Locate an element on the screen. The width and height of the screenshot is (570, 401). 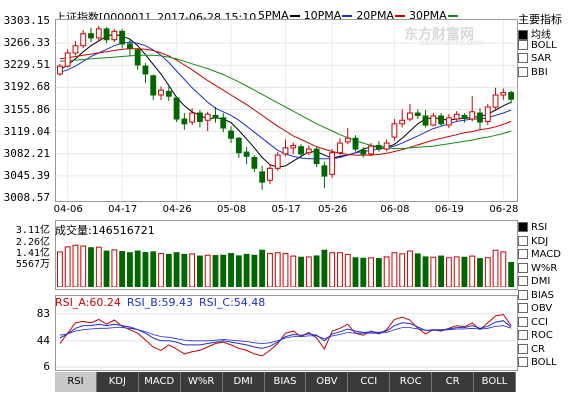
indicator-option-cci: CCI is located at coordinates (533, 322).